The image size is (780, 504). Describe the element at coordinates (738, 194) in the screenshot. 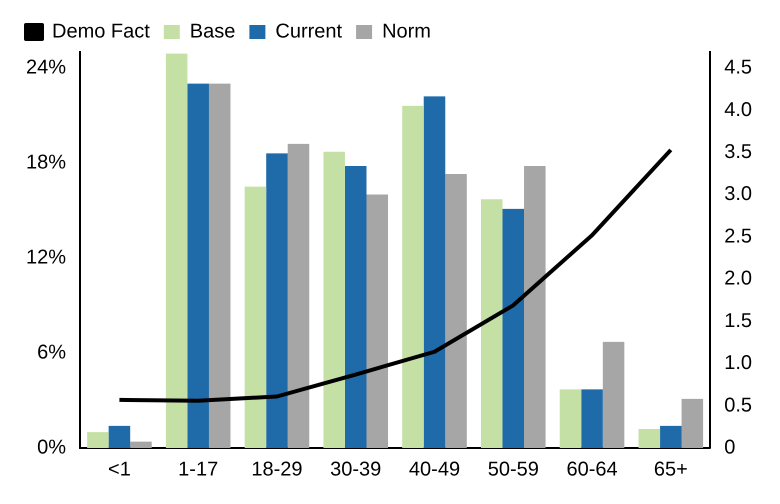

I see `y2-tick-label: 3.0` at that location.